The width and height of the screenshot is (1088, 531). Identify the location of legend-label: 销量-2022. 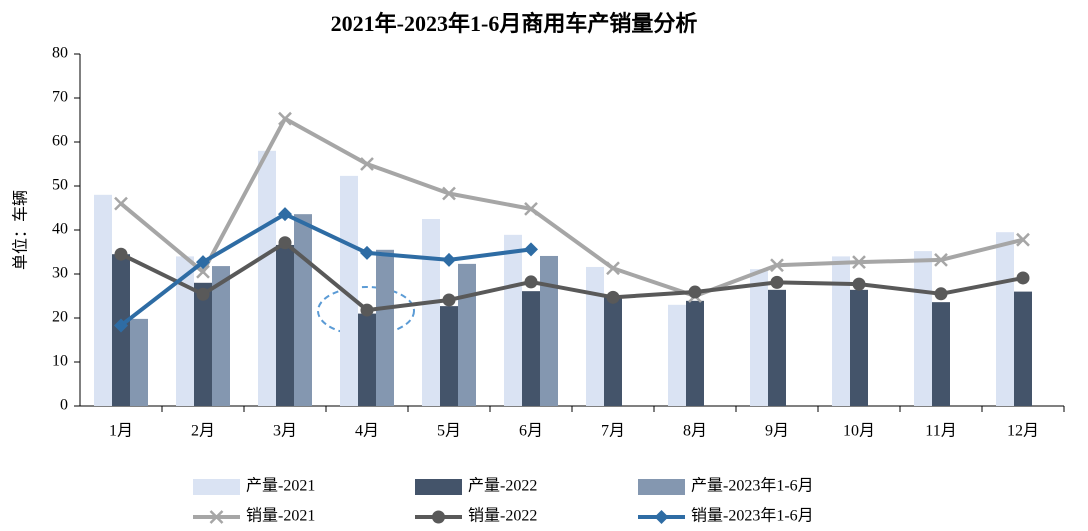
(502, 516).